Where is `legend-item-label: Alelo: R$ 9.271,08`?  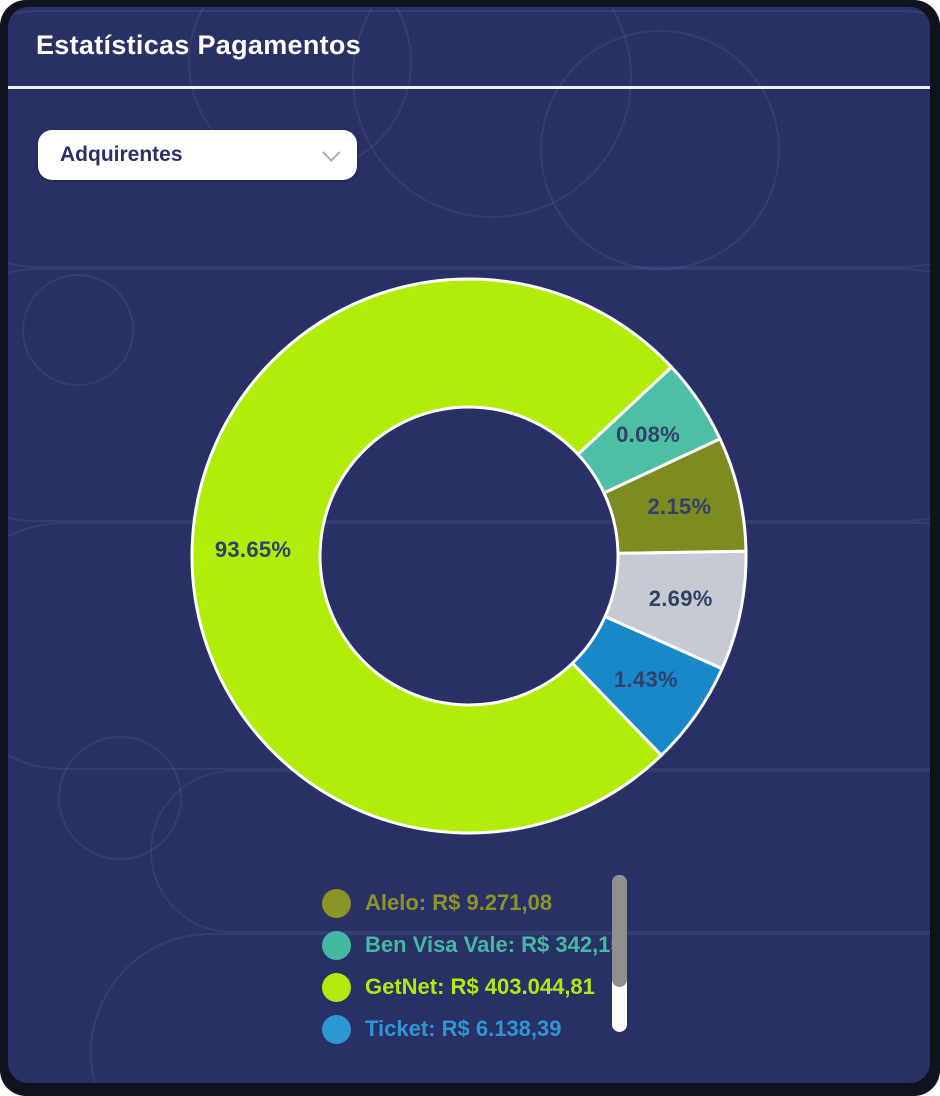 legend-item-label: Alelo: R$ 9.271,08 is located at coordinates (459, 902).